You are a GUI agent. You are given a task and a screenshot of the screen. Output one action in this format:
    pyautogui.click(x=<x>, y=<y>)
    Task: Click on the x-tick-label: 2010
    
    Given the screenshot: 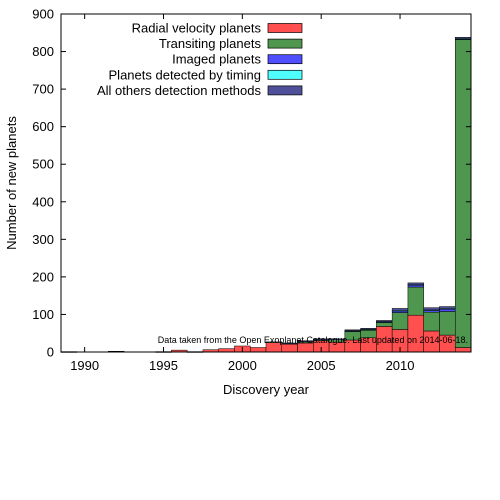 What is the action you would take?
    pyautogui.click(x=400, y=365)
    